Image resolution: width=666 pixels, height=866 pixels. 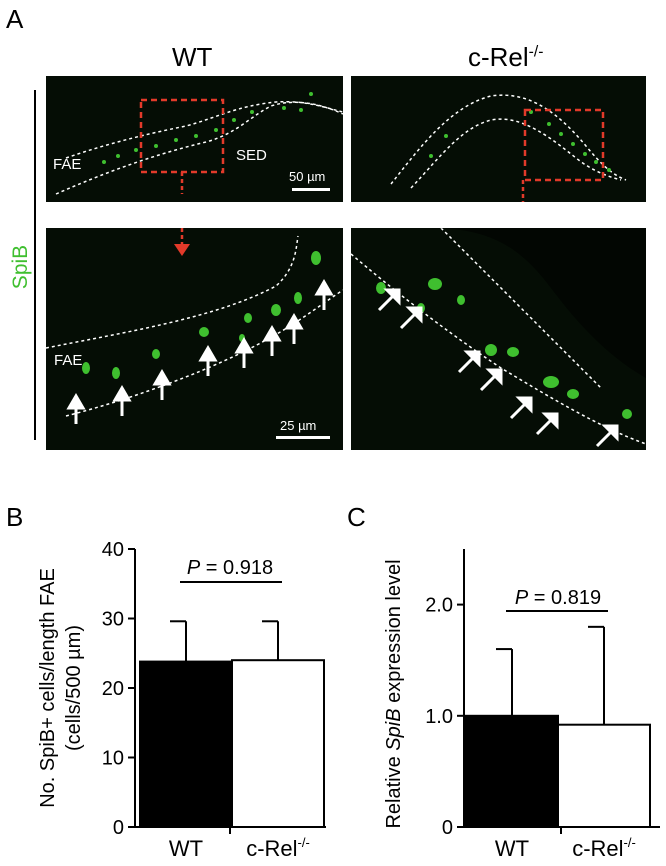 I want to click on y-label-b-line1: No. SpiB+ cells/length FAE, so click(x=48, y=688).